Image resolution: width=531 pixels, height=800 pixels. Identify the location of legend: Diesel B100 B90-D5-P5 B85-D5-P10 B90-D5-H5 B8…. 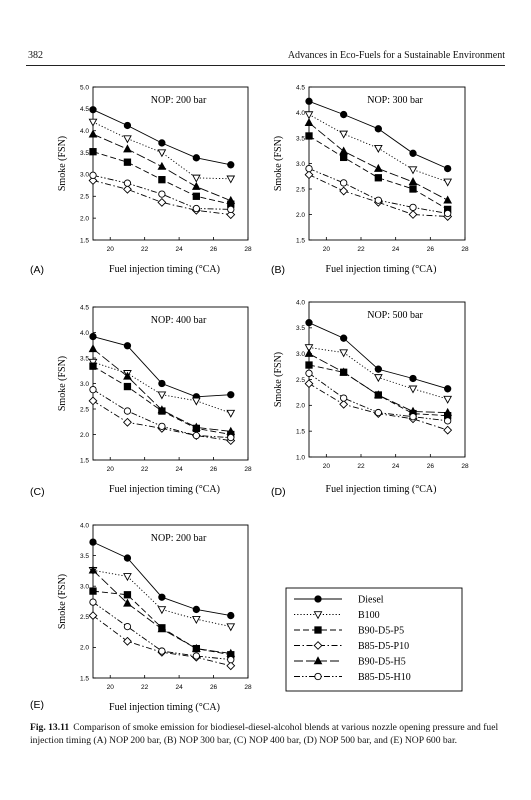
(374, 639).